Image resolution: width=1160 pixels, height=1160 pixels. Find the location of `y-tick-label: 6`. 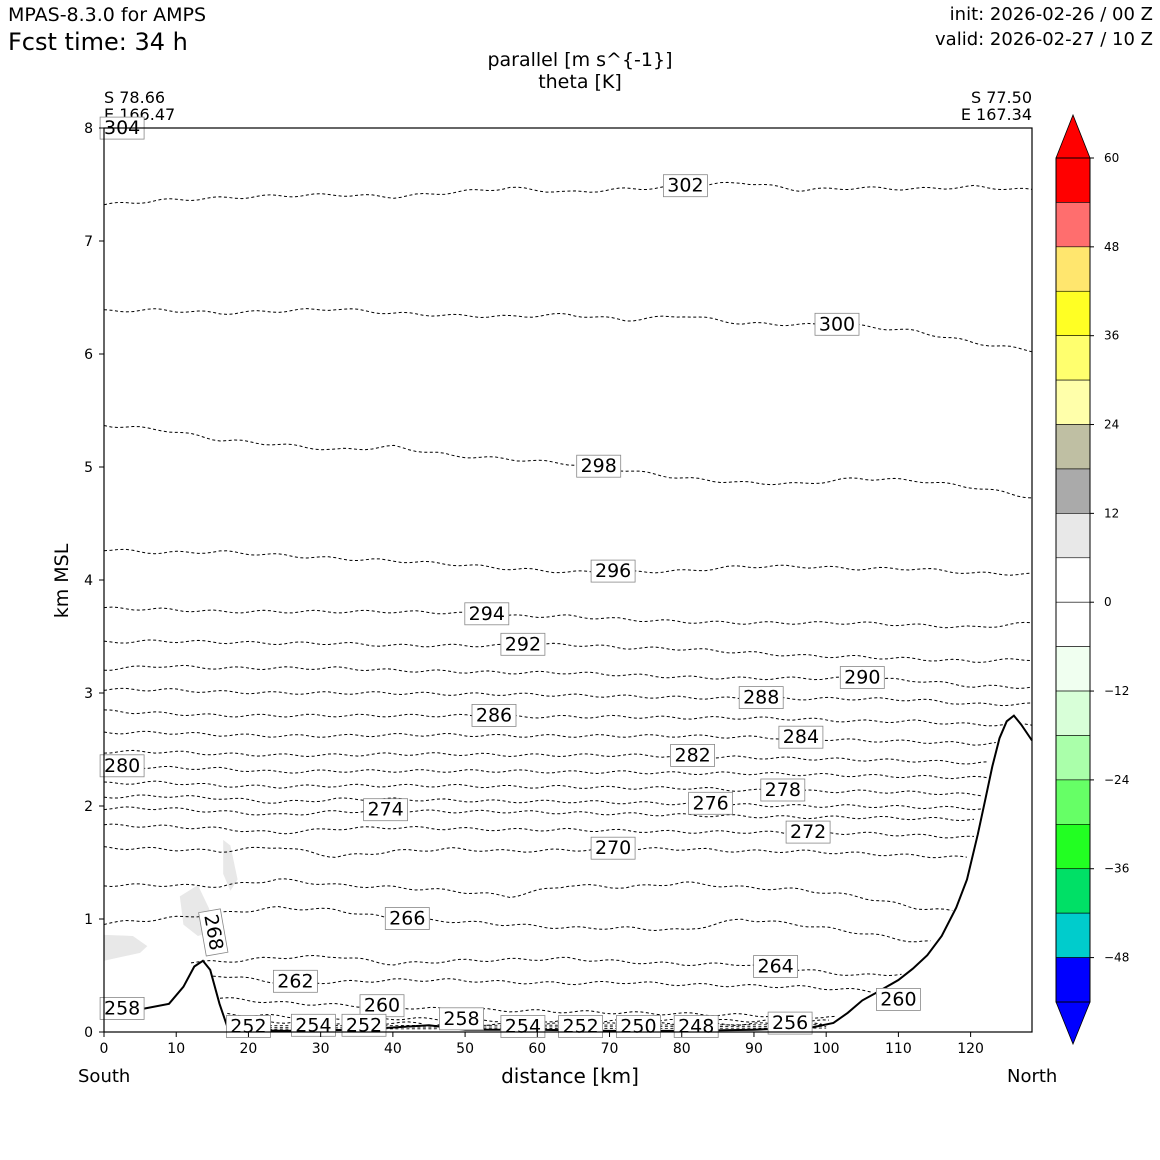

y-tick-label: 6 is located at coordinates (88, 355).